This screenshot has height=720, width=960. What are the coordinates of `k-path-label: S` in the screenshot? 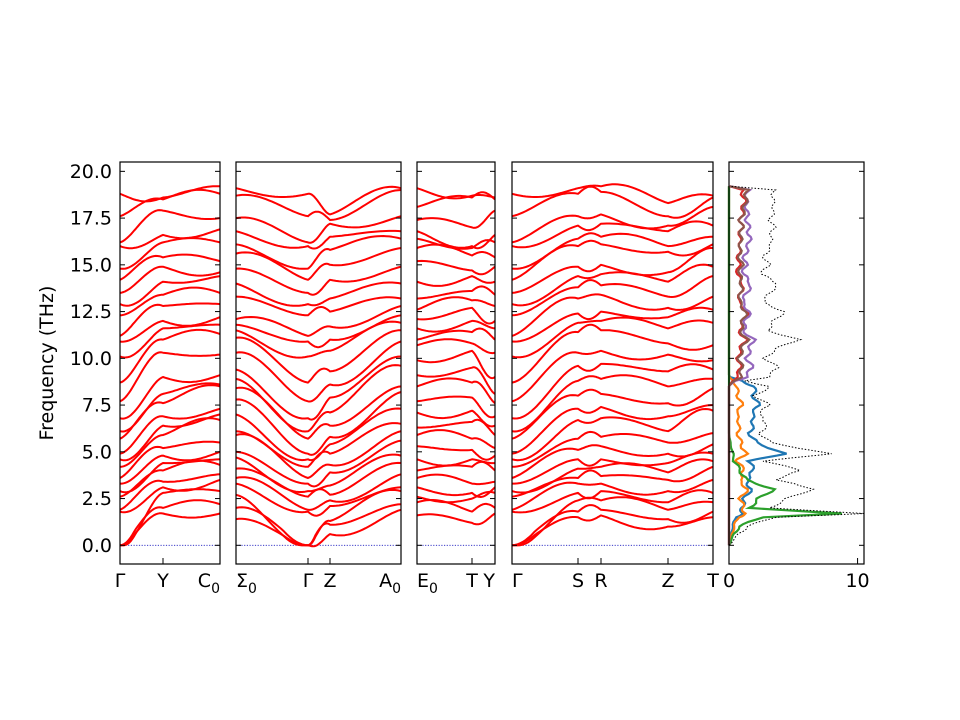 It's located at (578, 581).